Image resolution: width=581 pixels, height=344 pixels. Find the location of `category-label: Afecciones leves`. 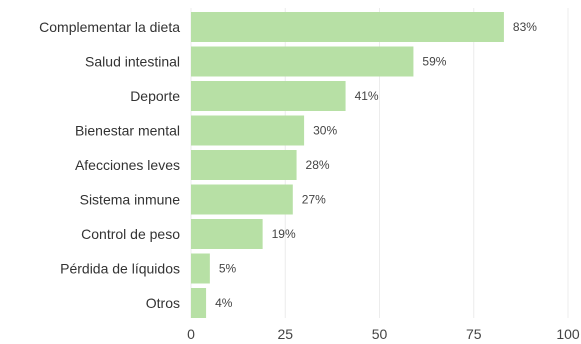

category-label: Afecciones leves is located at coordinates (127, 165).